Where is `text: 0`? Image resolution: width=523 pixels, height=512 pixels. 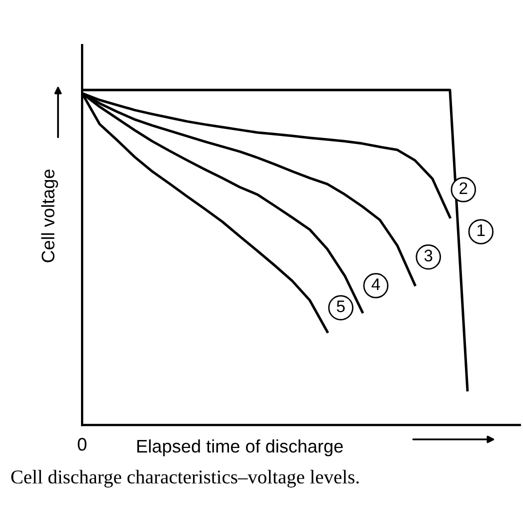
text: 0 is located at coordinates (82, 444).